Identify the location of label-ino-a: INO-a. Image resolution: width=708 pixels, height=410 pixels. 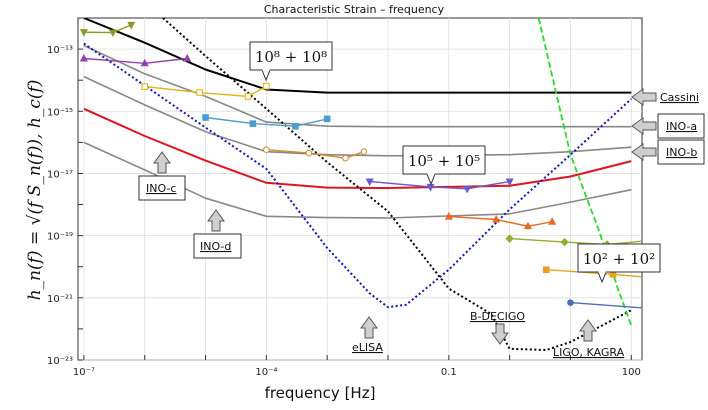
(668, 126).